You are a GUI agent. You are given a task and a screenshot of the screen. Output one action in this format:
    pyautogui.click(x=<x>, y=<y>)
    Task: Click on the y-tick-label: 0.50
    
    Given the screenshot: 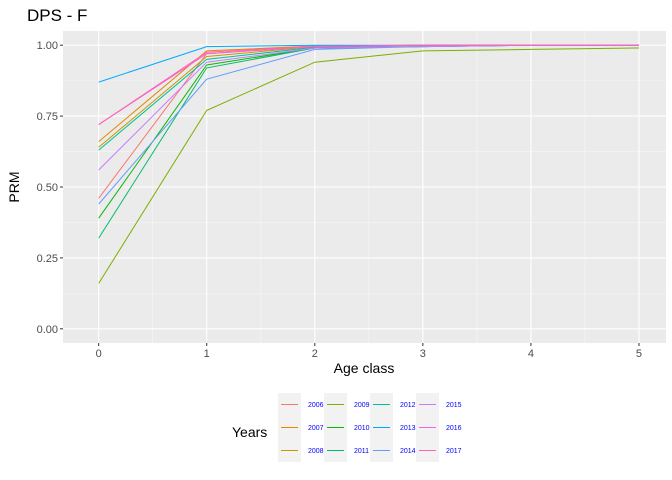 What is the action you would take?
    pyautogui.click(x=47, y=188)
    